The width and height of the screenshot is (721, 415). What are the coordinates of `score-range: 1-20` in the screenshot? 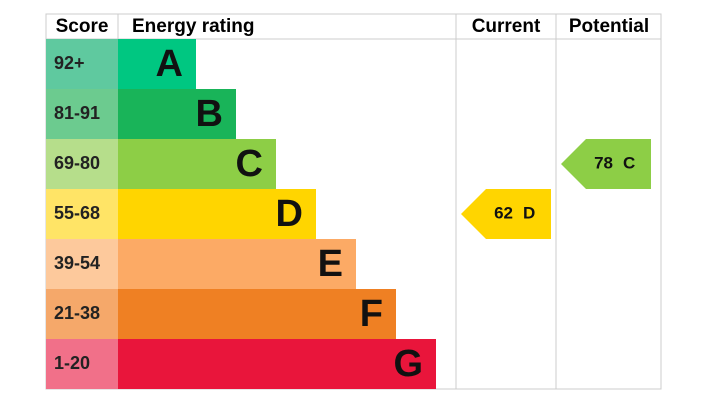 It's located at (72, 363).